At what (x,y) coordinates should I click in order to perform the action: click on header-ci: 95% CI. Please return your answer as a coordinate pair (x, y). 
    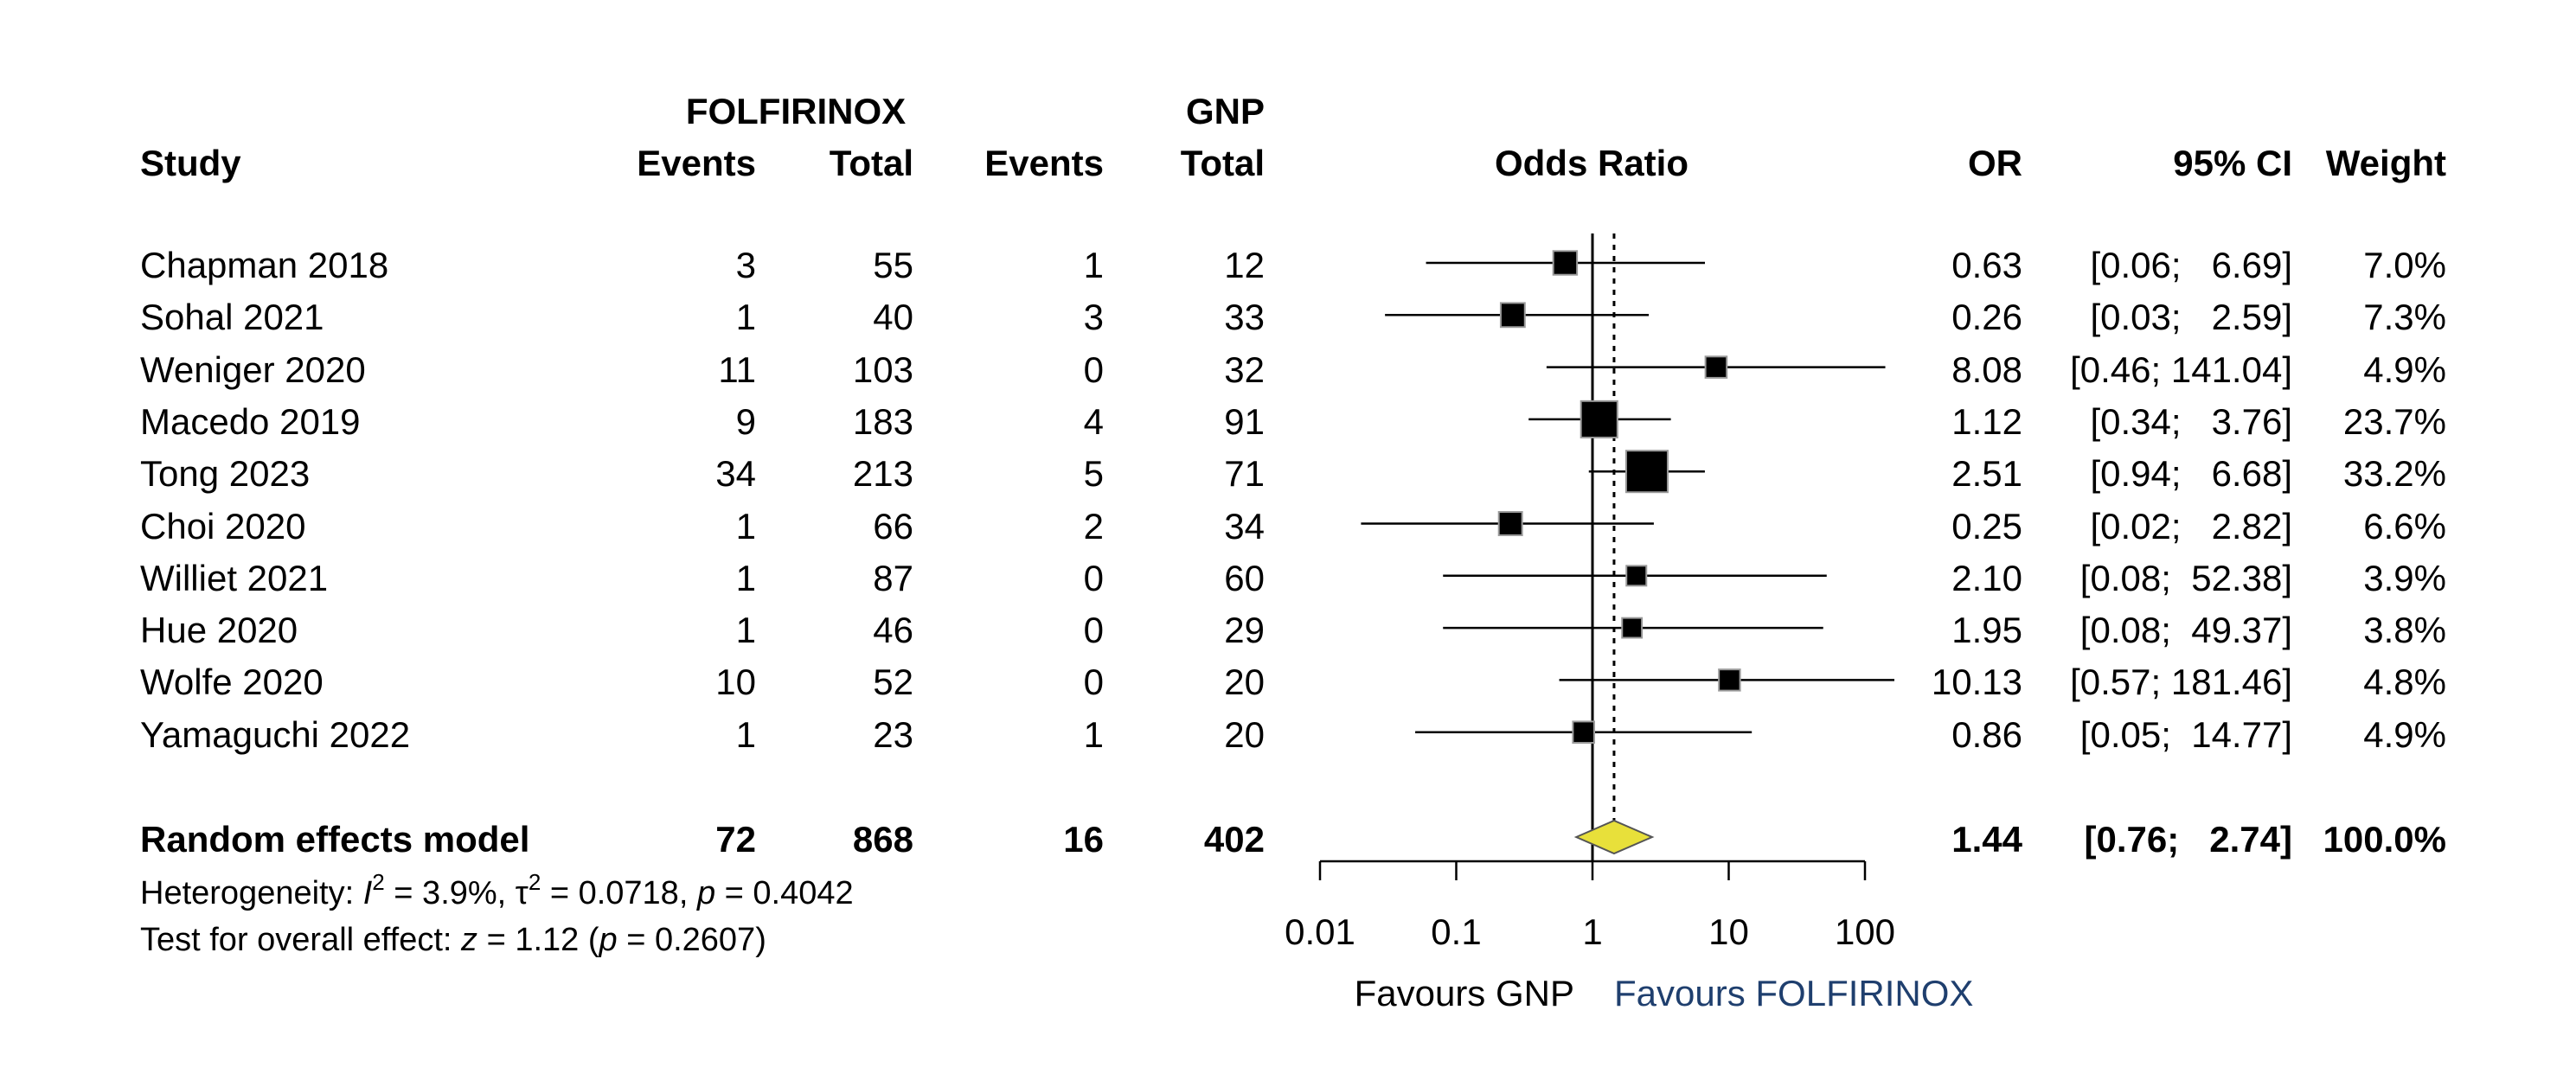
    Looking at the image, I should click on (2232, 163).